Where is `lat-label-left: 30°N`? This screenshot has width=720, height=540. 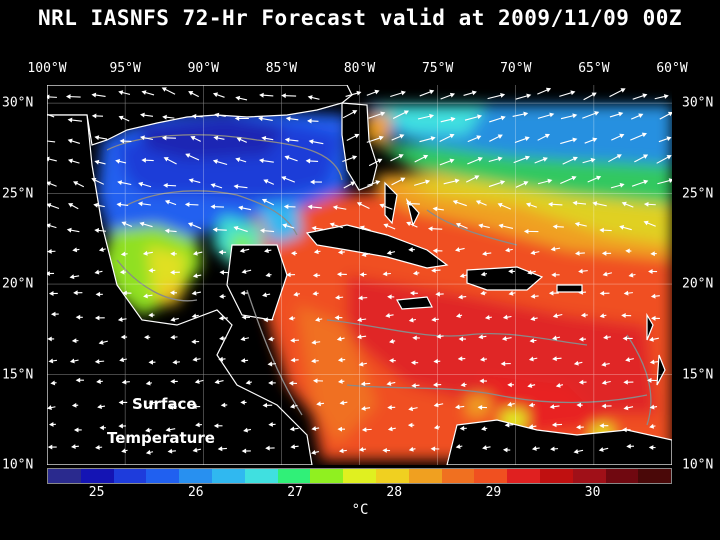
lat-label-left: 30°N is located at coordinates (18, 103).